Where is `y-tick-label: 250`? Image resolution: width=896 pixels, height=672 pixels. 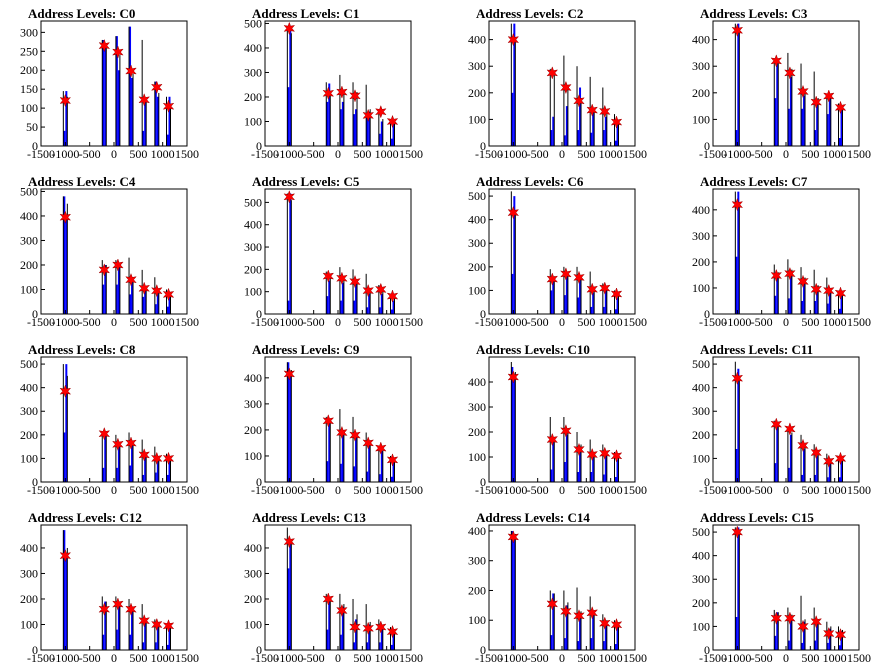 y-tick-label: 250 is located at coordinates (29, 51).